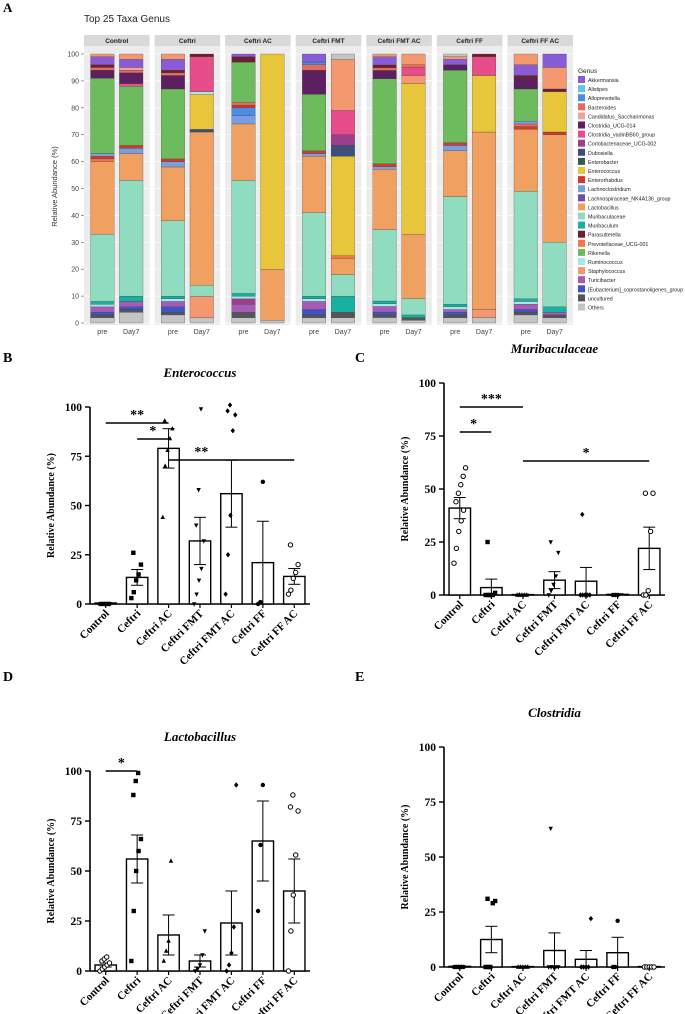 This screenshot has width=685, height=1014. What do you see at coordinates (621, 117) in the screenshot?
I see `legend-label: Candidatus_Saccharimonas` at bounding box center [621, 117].